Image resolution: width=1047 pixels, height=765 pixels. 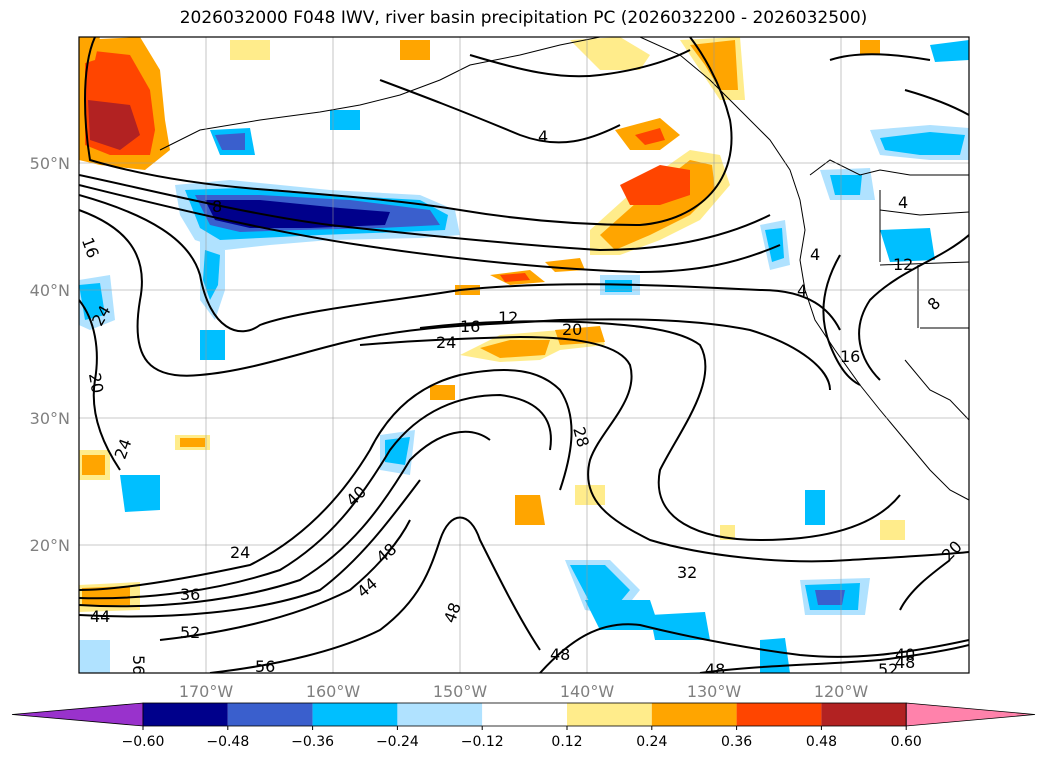 What do you see at coordinates (970, 714) in the screenshot?
I see `colorbar-extend-high` at bounding box center [970, 714].